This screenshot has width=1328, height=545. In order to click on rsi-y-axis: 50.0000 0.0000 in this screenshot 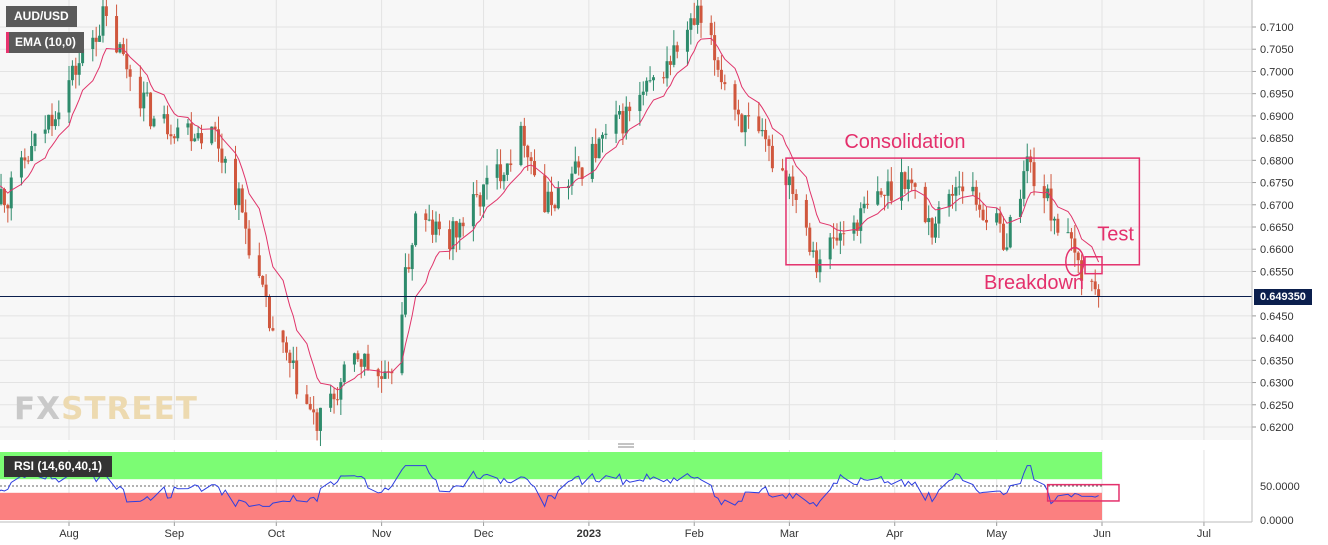, I will do `click(1280, 504)`.